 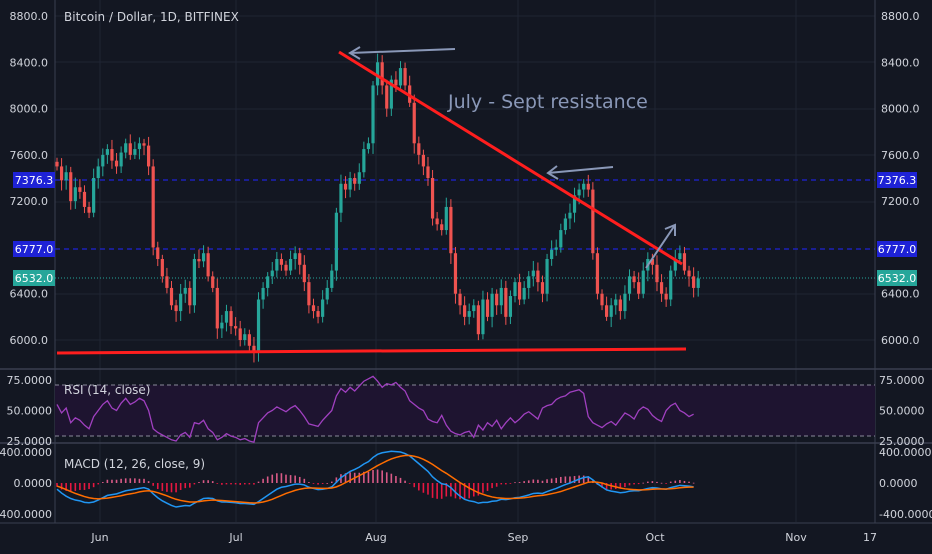 I want to click on signal-line, so click(x=375, y=479).